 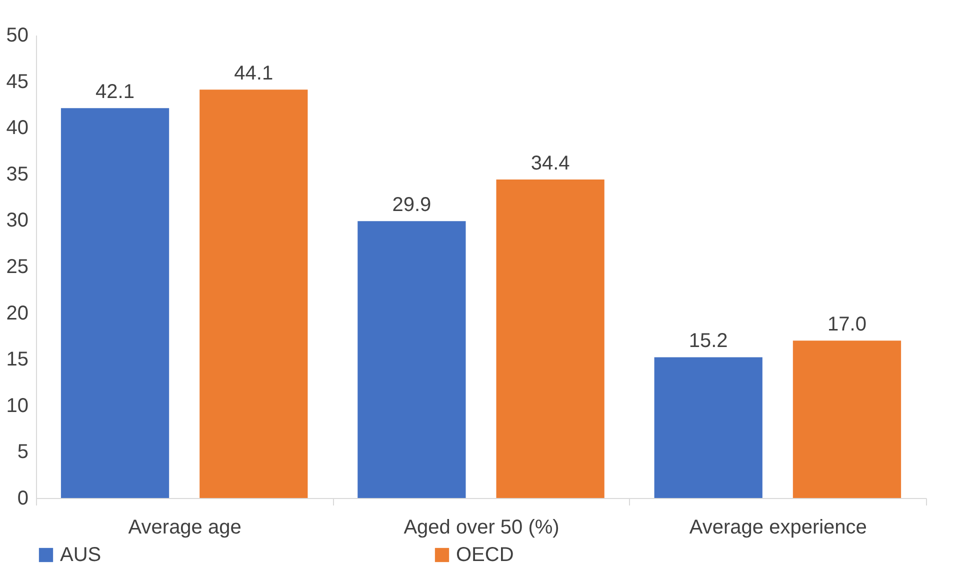 I want to click on legend-label: AUS, so click(x=81, y=555).